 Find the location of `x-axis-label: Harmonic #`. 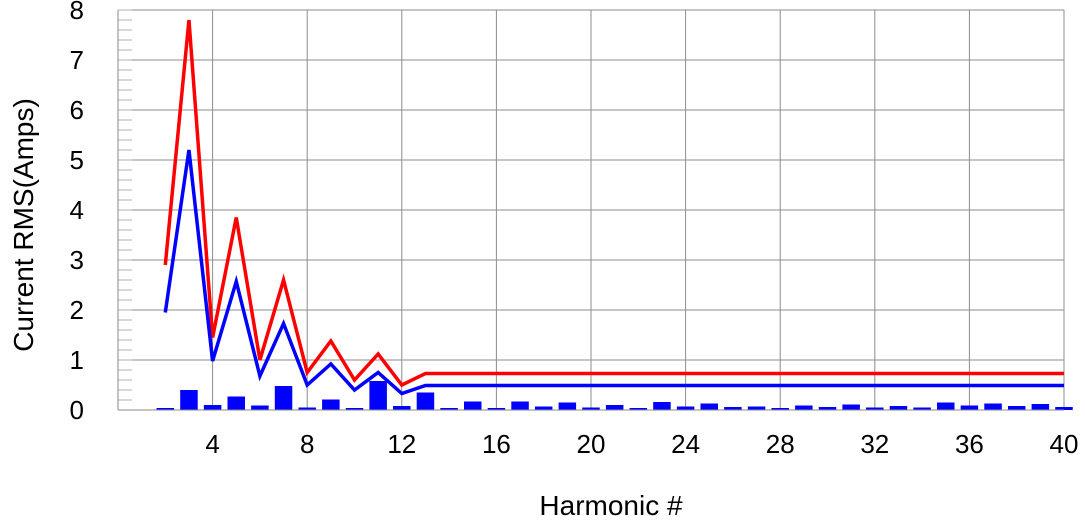

x-axis-label: Harmonic # is located at coordinates (611, 505).